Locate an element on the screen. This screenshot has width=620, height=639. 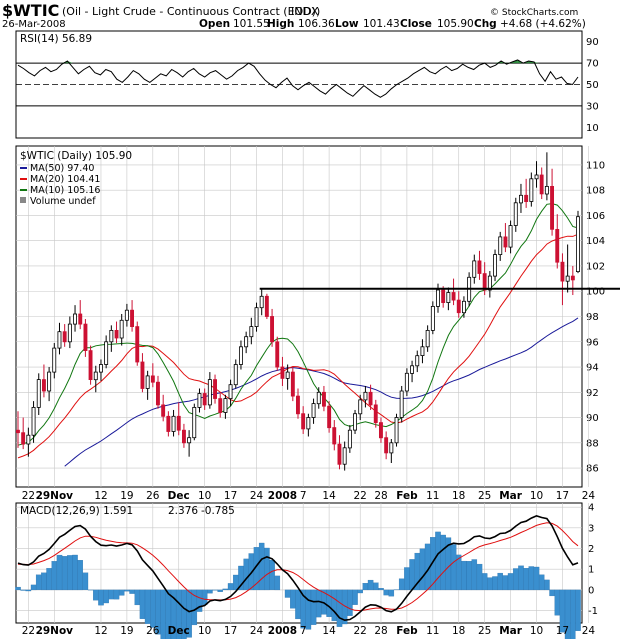
macd-legend: MACD(12,26,9) 1.591 2.376 -0.785 is located at coordinates (127, 511).